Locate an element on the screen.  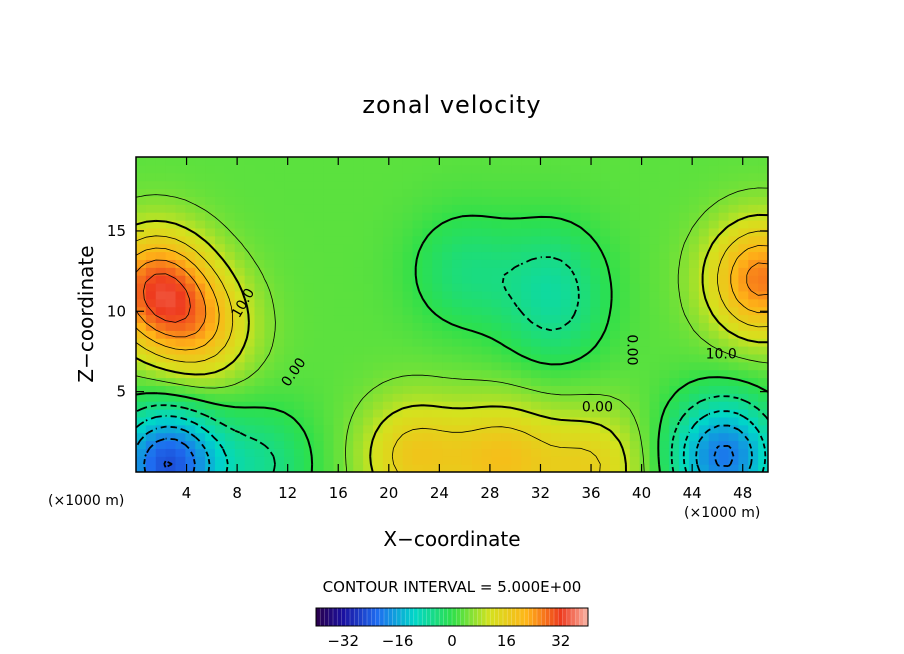
contour-line is located at coordinates (167, 298).